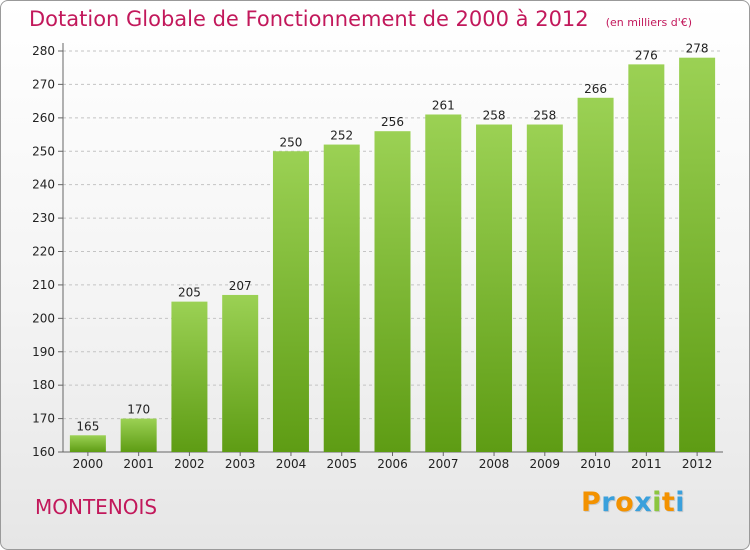 This screenshot has height=550, width=750. Describe the element at coordinates (646, 464) in the screenshot. I see `x-tick-label: 2011` at that location.